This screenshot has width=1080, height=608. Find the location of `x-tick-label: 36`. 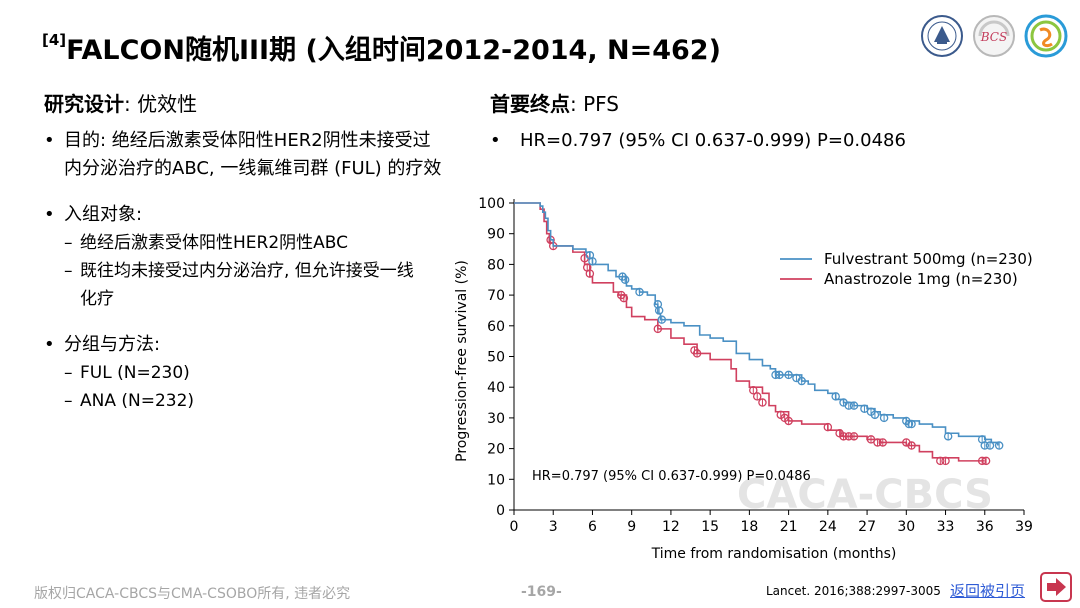

x-tick-label: 36 is located at coordinates (985, 527).